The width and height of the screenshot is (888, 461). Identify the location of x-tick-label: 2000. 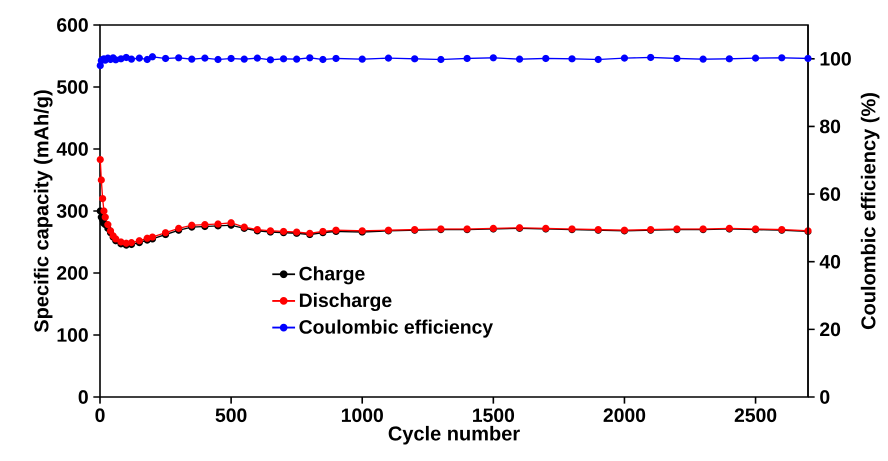
(625, 415).